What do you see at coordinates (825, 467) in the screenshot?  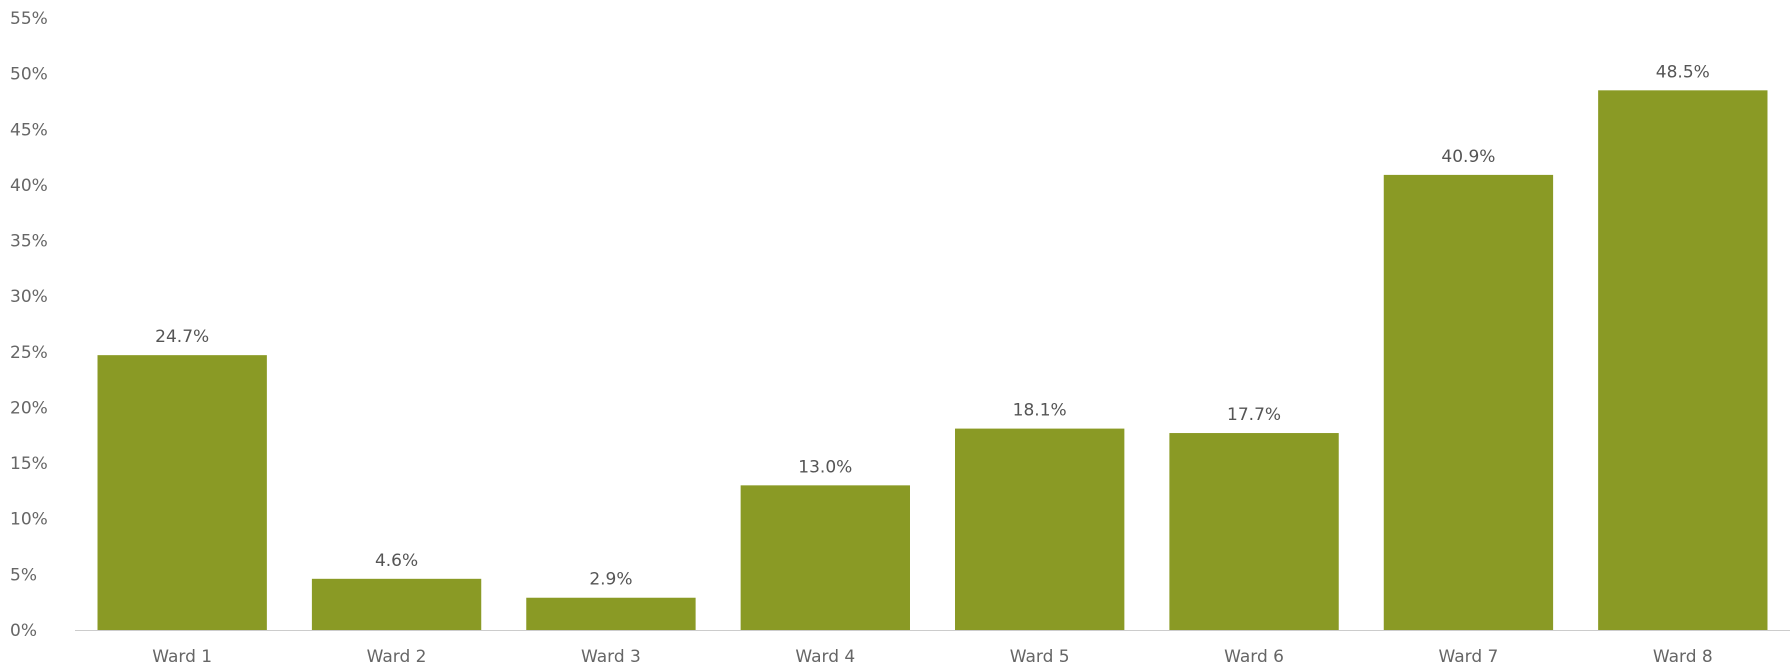 I see `data-label: 13.0%` at bounding box center [825, 467].